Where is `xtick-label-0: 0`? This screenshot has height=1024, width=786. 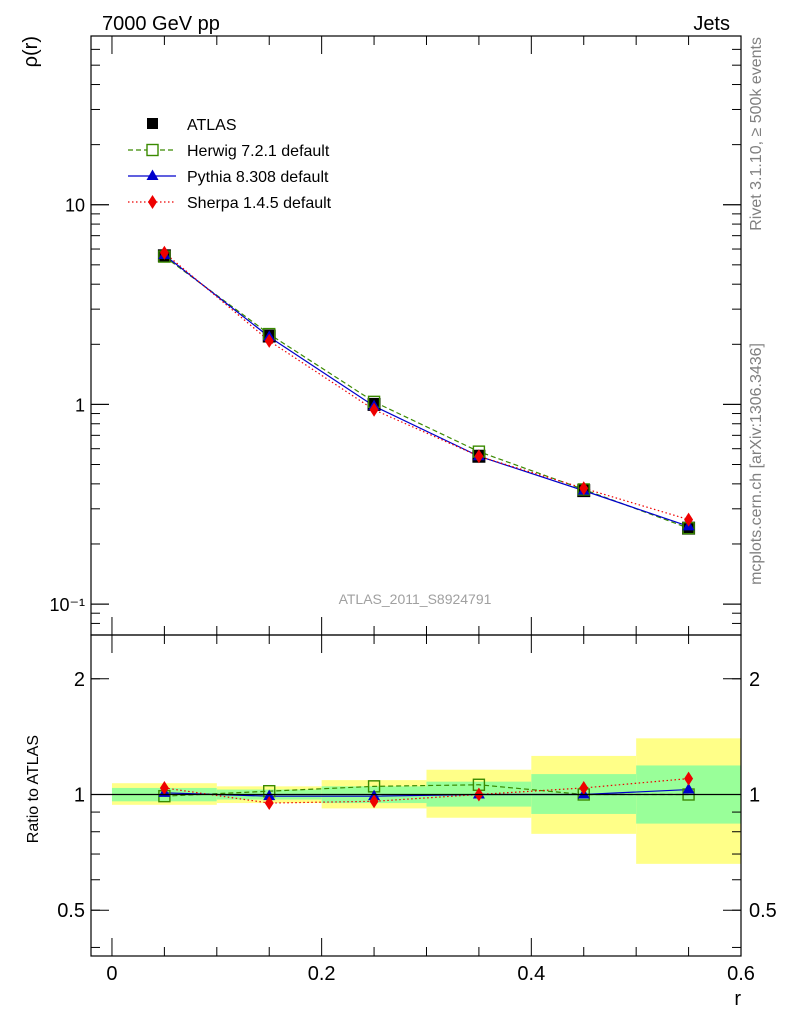
xtick-label-0: 0 is located at coordinates (111, 974).